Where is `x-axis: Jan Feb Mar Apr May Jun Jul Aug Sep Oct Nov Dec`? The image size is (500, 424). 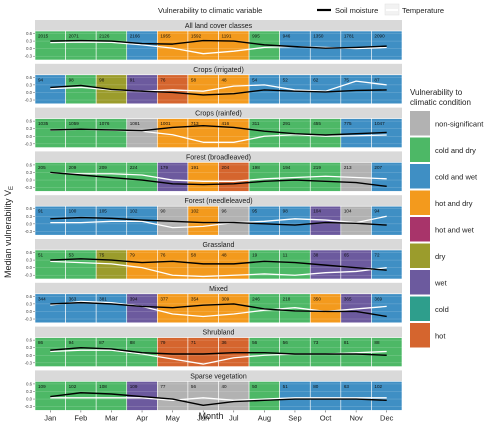 x-axis: Jan Feb Mar Apr May Jun Jul Aug Sep Oct Nov Dec is located at coordinates (219, 416).